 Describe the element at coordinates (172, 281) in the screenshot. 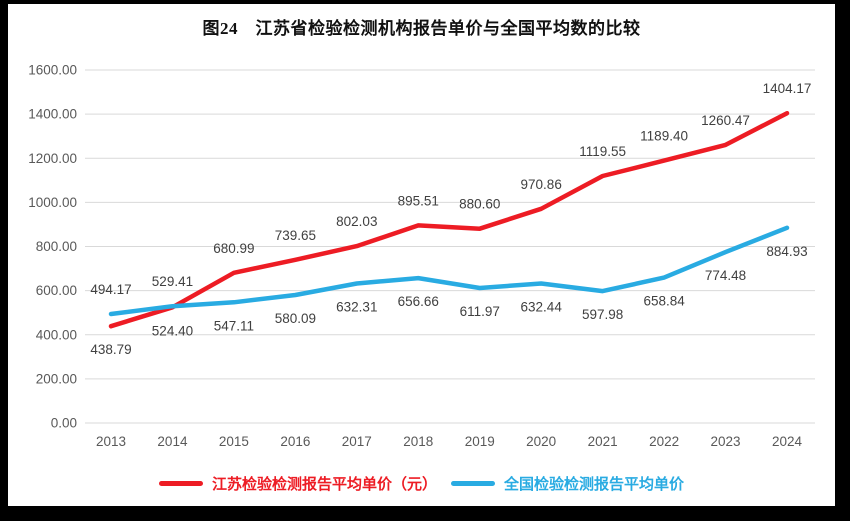

I see `data-label: 529.41` at that location.